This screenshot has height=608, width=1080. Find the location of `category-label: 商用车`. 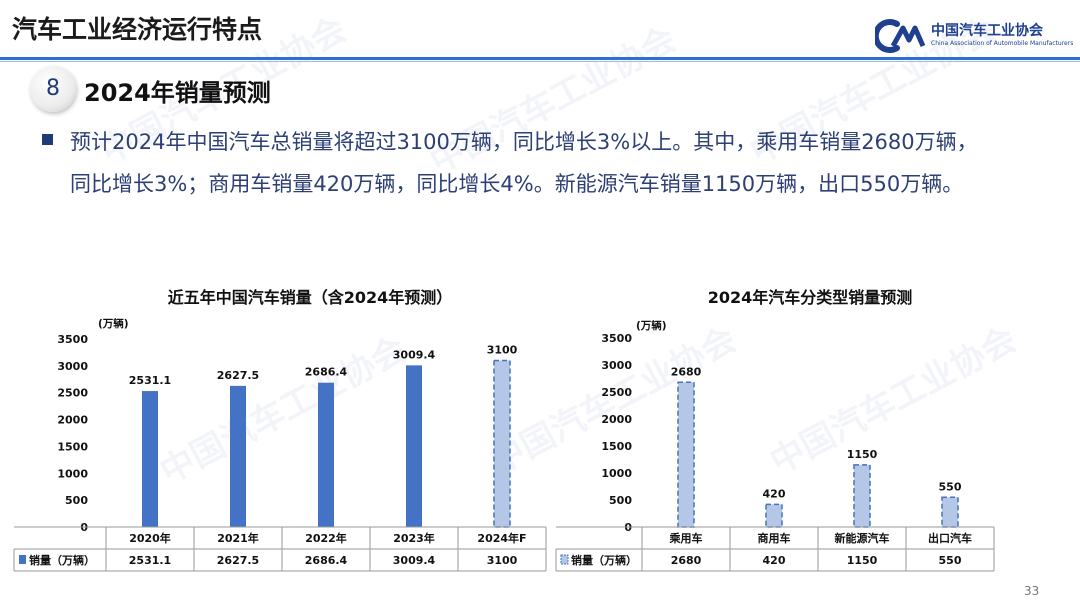

category-label: 商用车 is located at coordinates (774, 538).